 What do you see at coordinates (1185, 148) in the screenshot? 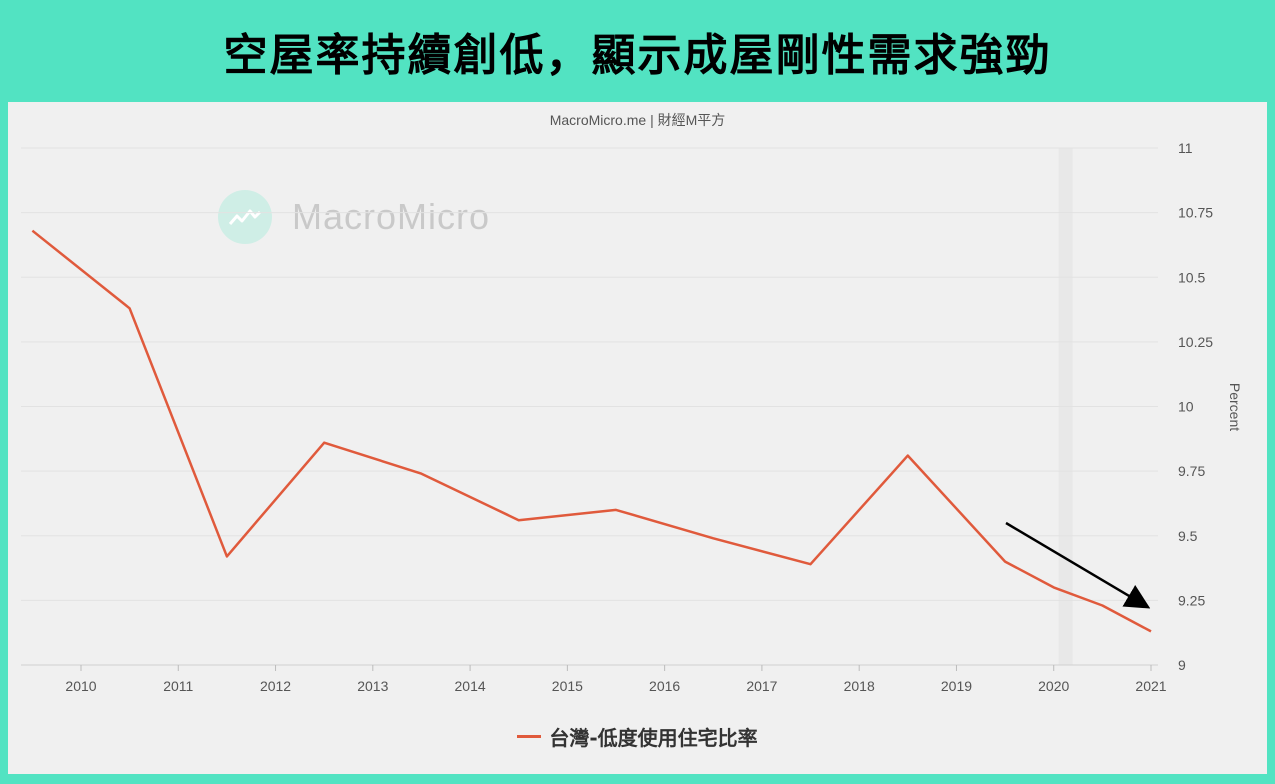
I see `y-tick-label: 11` at bounding box center [1185, 148].